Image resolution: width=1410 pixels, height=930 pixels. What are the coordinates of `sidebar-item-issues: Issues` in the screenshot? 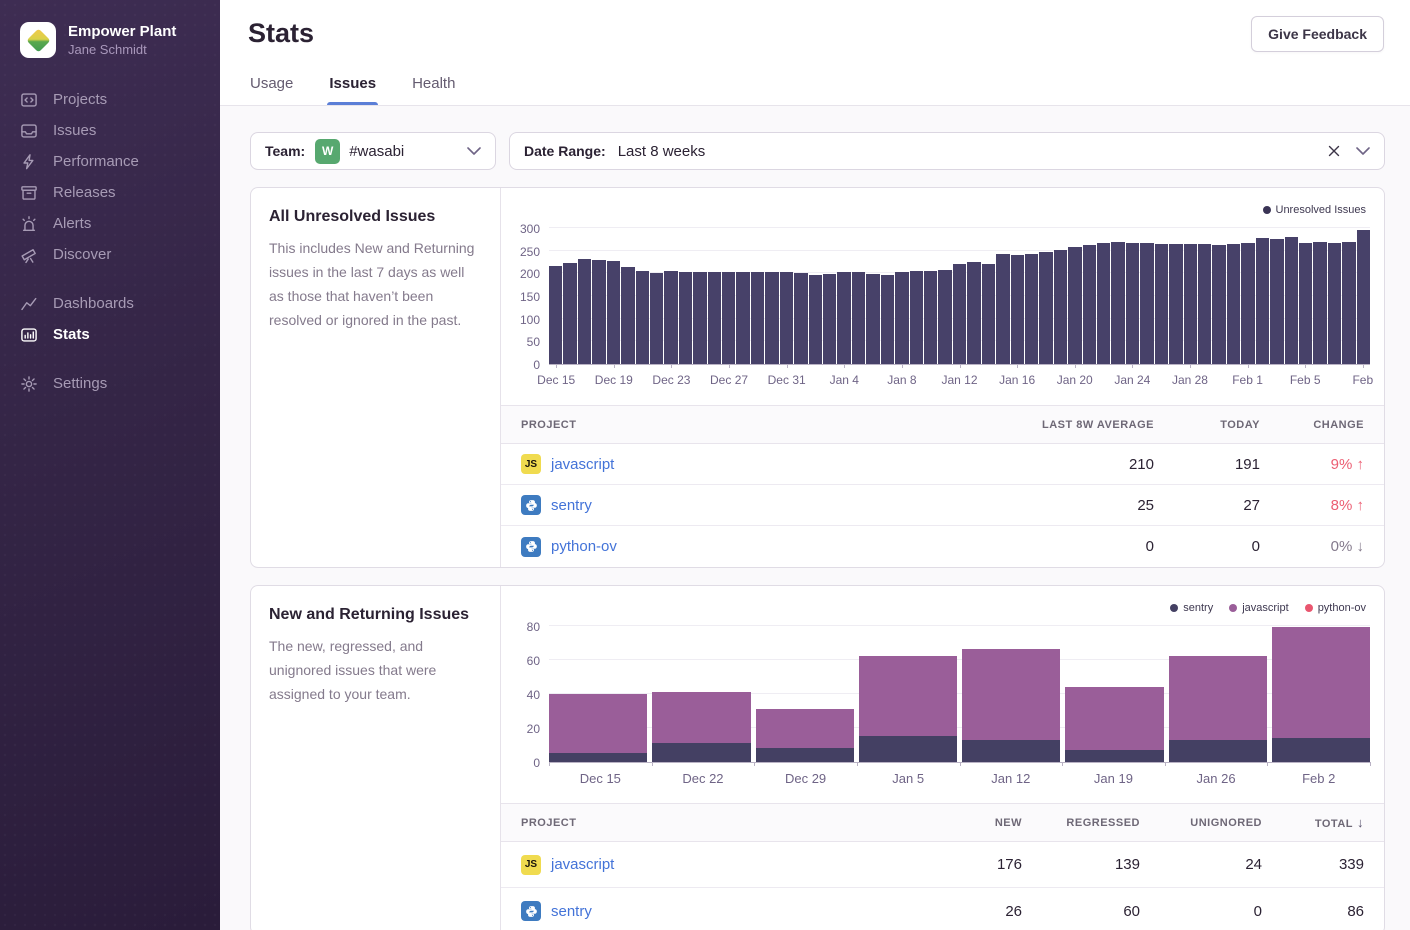 It's located at (110, 130).